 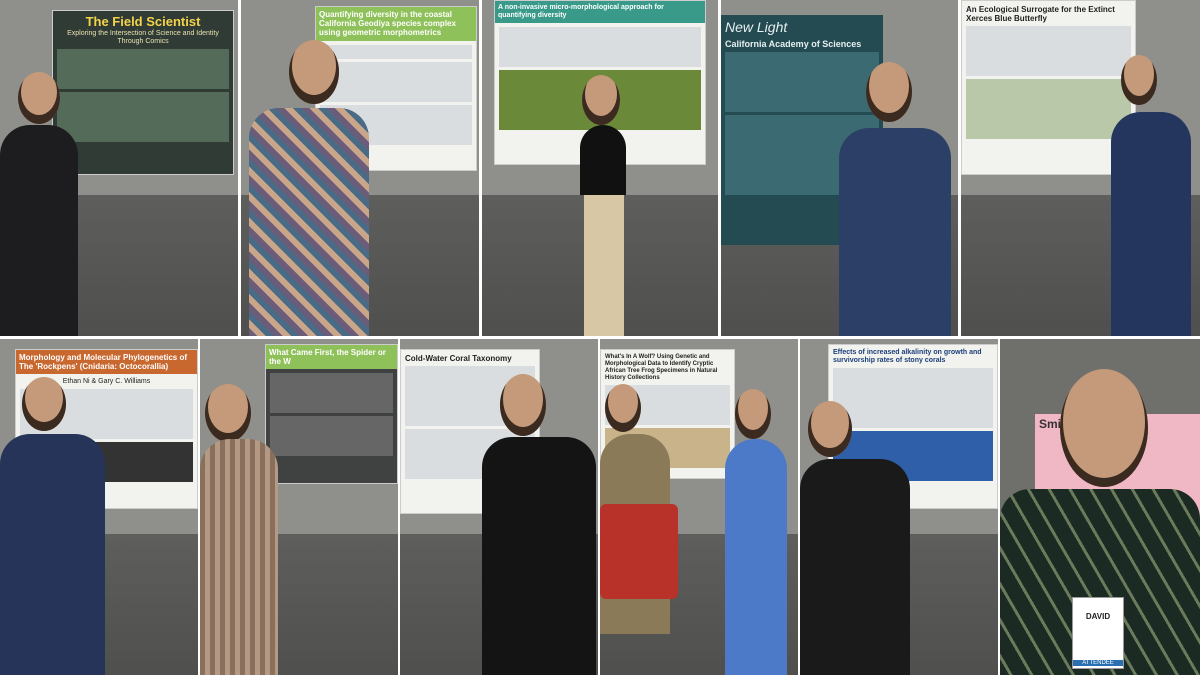 What do you see at coordinates (1098, 633) in the screenshot?
I see `name-badge: DAVID ATTENDEE` at bounding box center [1098, 633].